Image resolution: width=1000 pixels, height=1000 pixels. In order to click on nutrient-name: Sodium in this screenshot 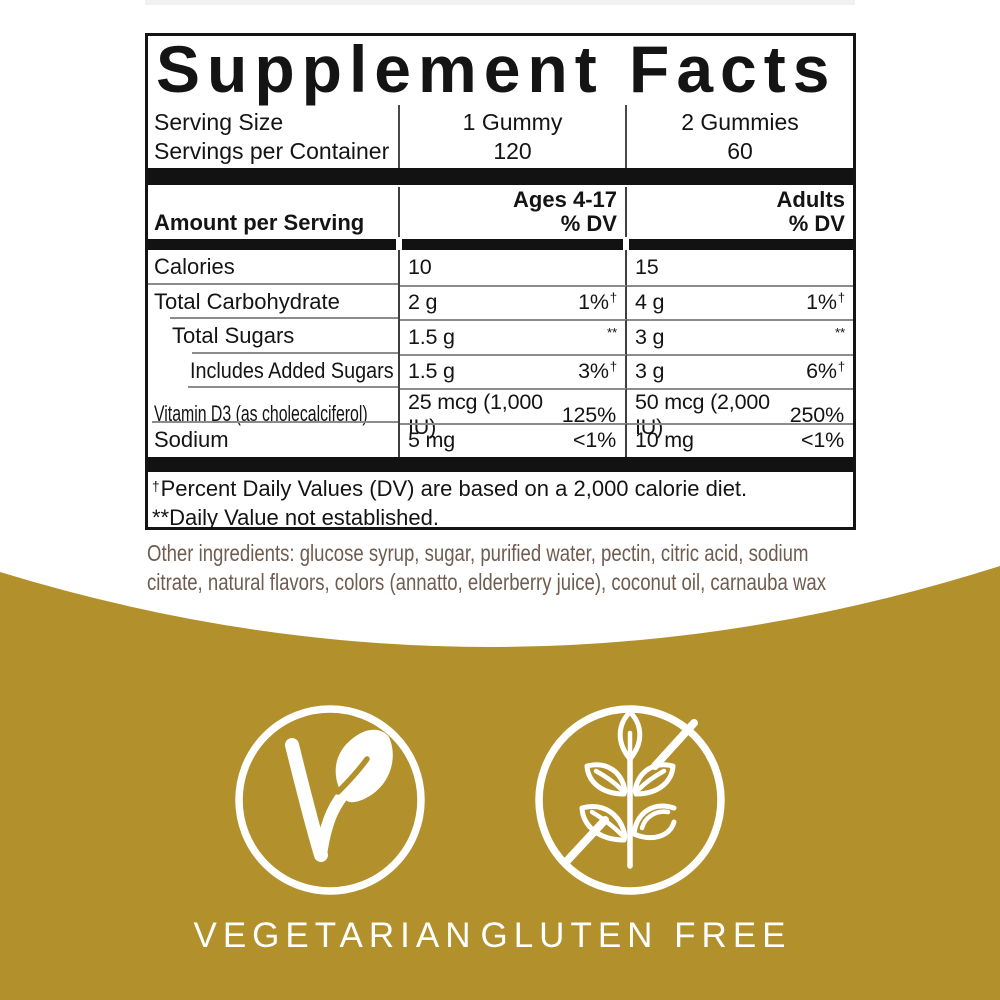, I will do `click(191, 439)`.